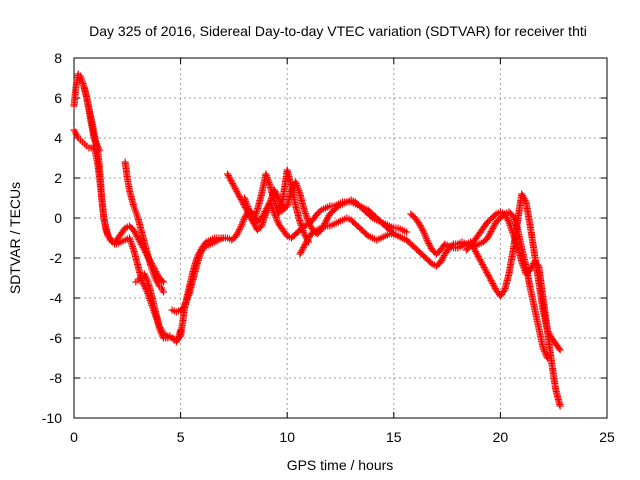  Describe the element at coordinates (340, 465) in the screenshot. I see `x-axis-label: GPS time / hours` at that location.